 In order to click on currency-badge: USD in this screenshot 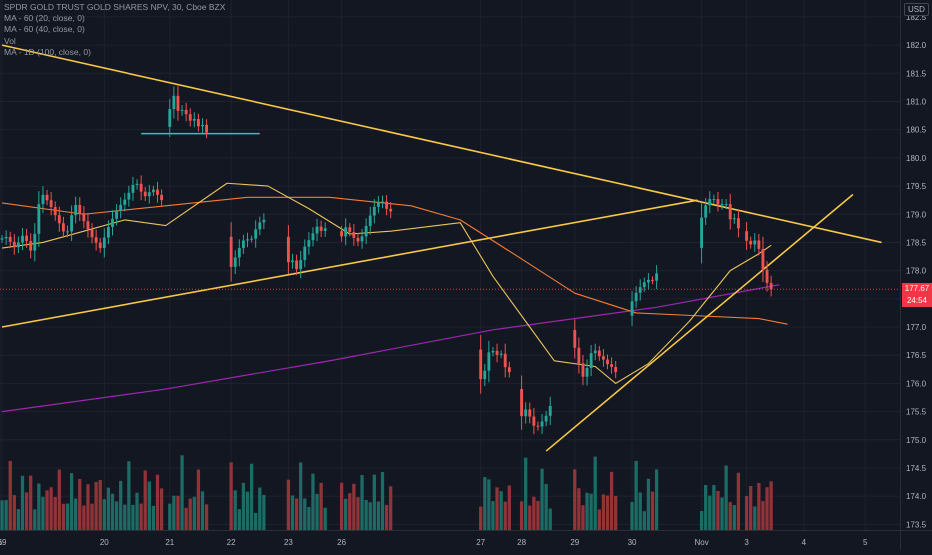, I will do `click(916, 9)`.